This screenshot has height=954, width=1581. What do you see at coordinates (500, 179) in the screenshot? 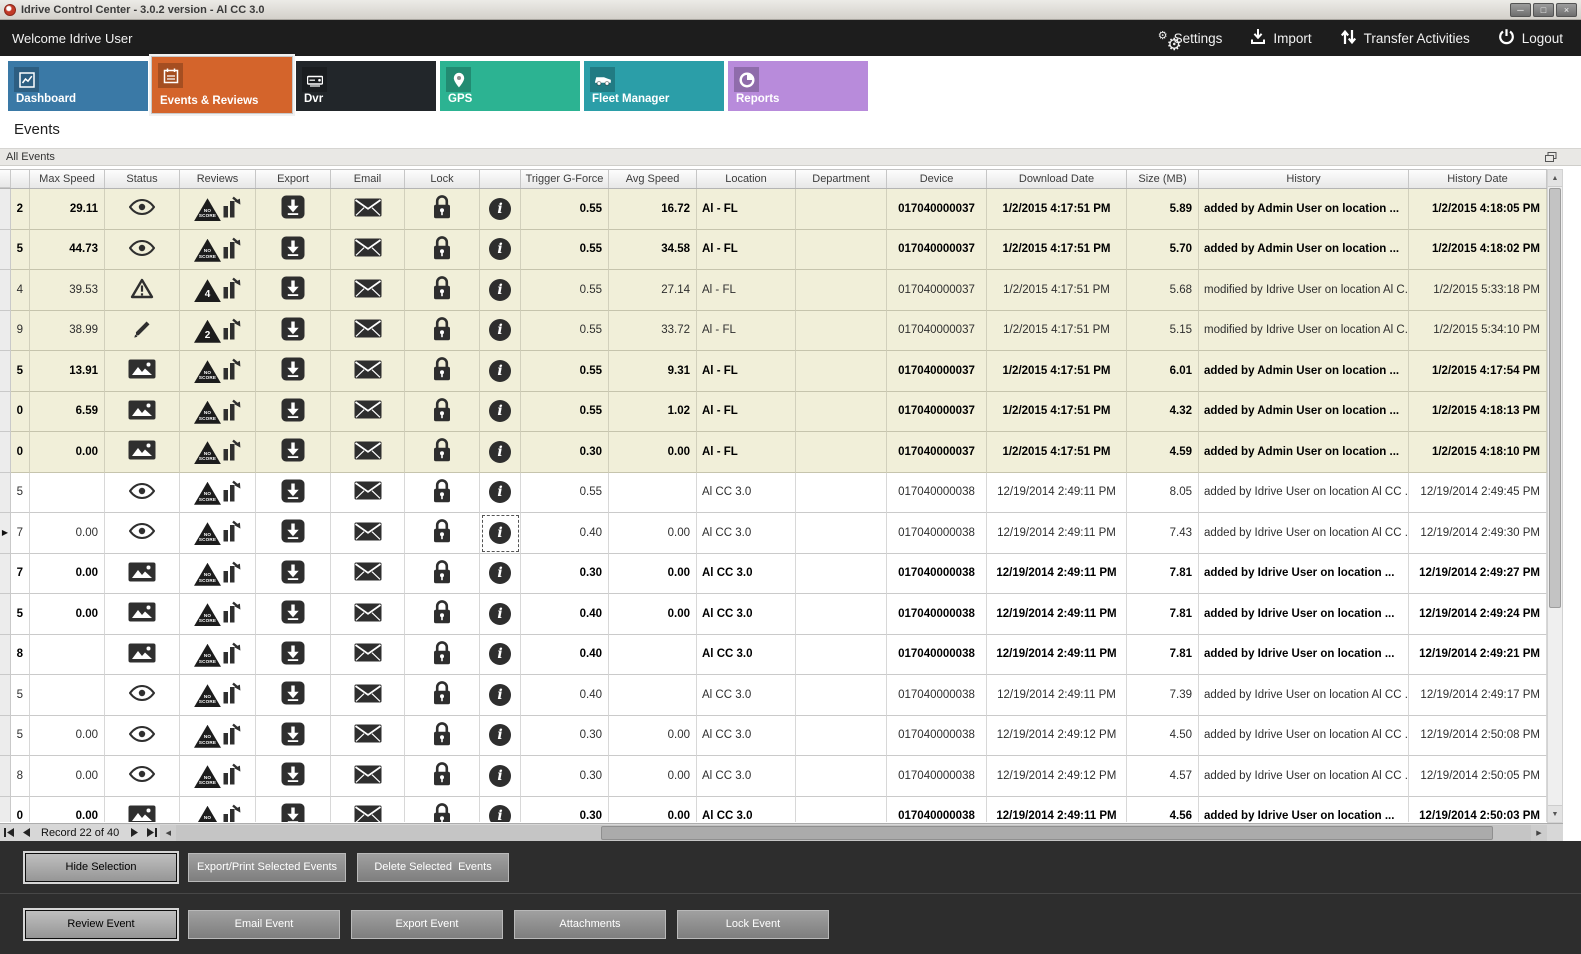
I see `column-header-info` at bounding box center [500, 179].